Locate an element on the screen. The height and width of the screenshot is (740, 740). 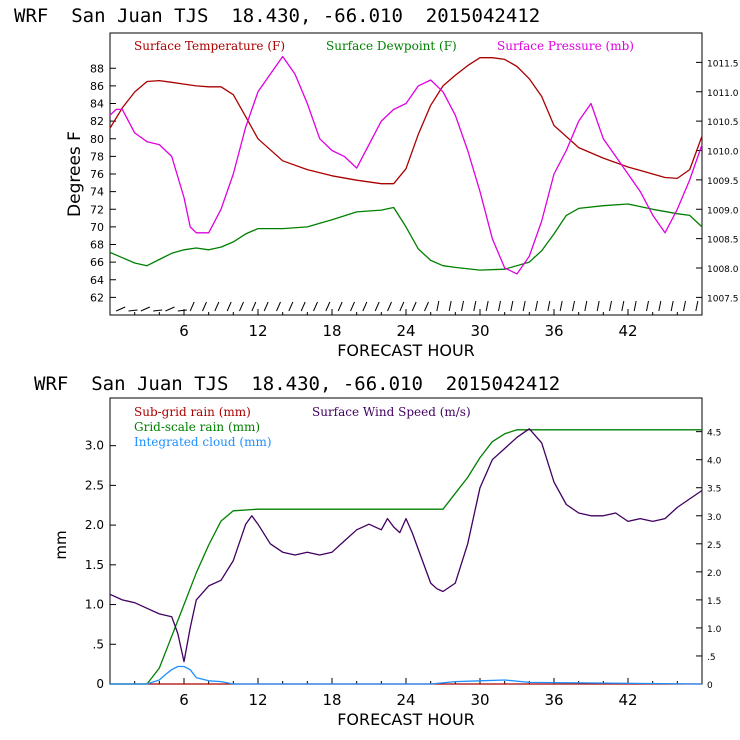
y-right-tick-label: 2.5 is located at coordinates (714, 546).